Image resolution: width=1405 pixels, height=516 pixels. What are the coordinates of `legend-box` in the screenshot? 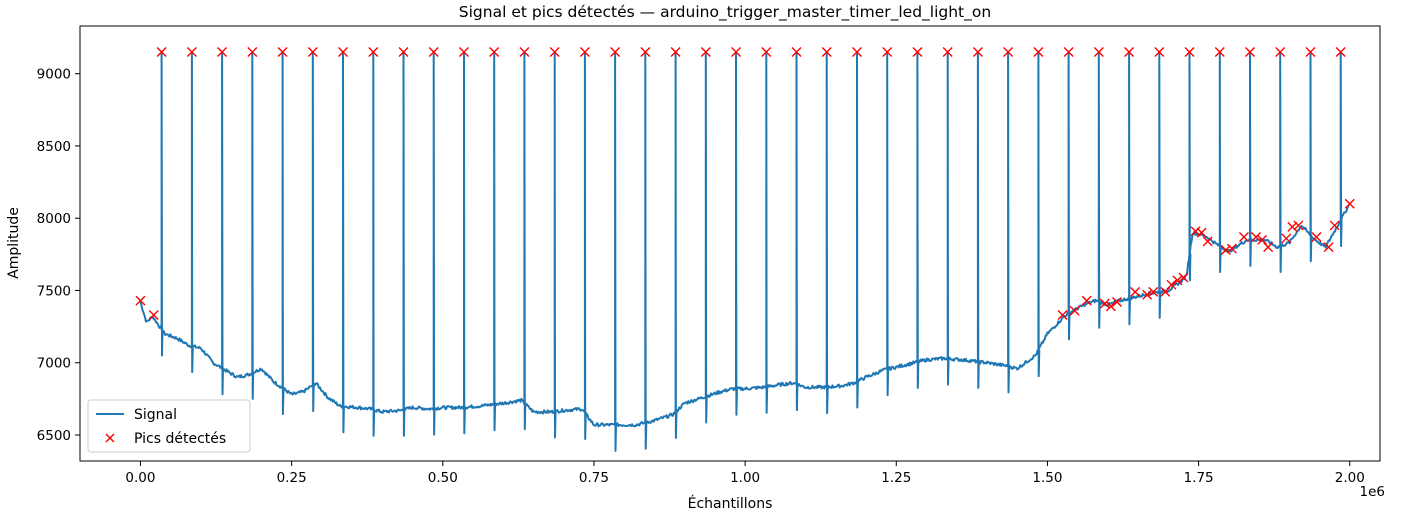 It's located at (169, 426).